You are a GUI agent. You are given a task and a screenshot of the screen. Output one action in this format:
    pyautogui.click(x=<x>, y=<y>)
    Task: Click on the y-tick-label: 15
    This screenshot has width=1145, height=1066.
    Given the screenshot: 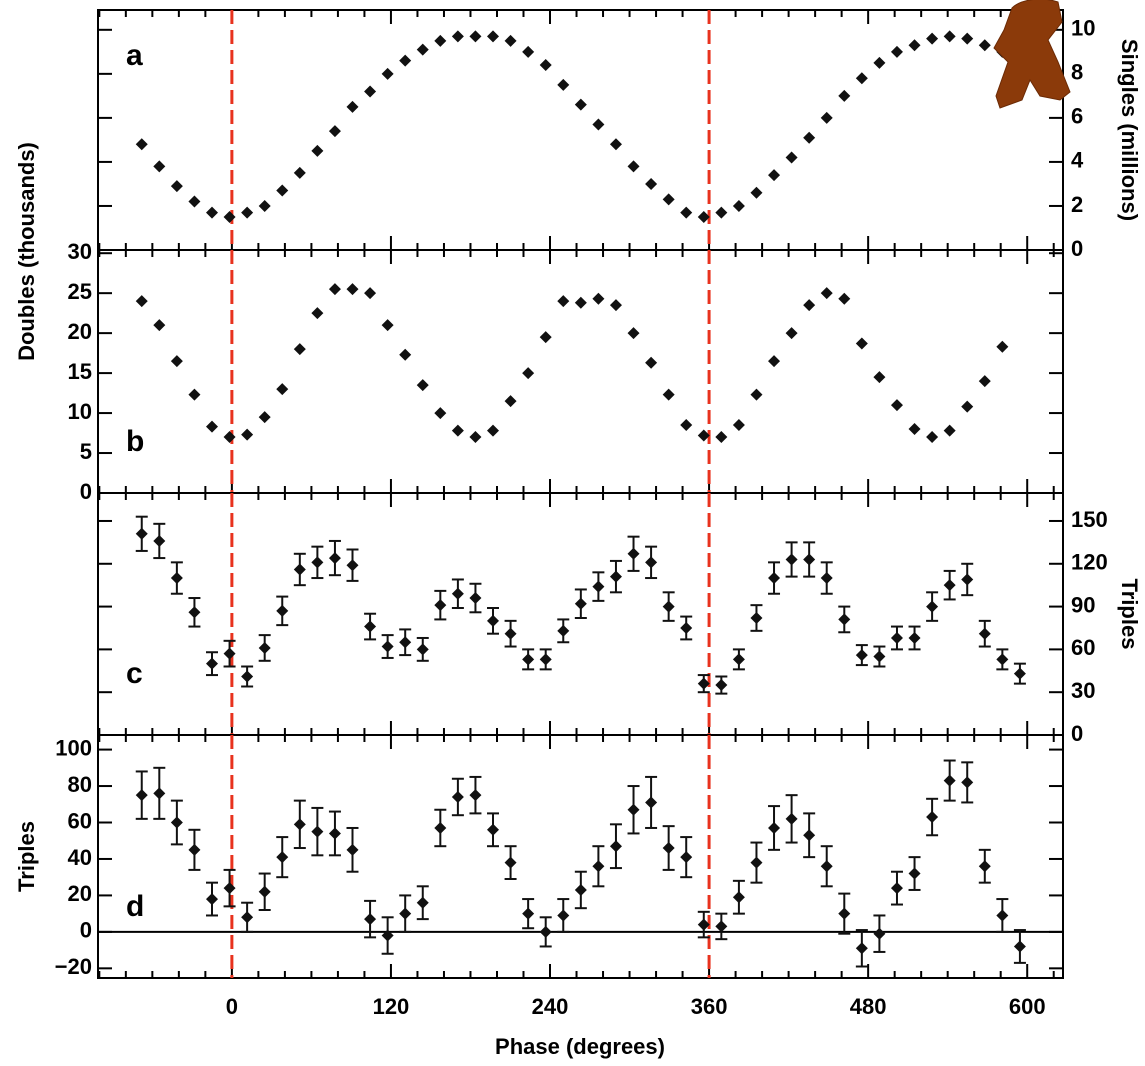 What is the action you would take?
    pyautogui.click(x=80, y=371)
    